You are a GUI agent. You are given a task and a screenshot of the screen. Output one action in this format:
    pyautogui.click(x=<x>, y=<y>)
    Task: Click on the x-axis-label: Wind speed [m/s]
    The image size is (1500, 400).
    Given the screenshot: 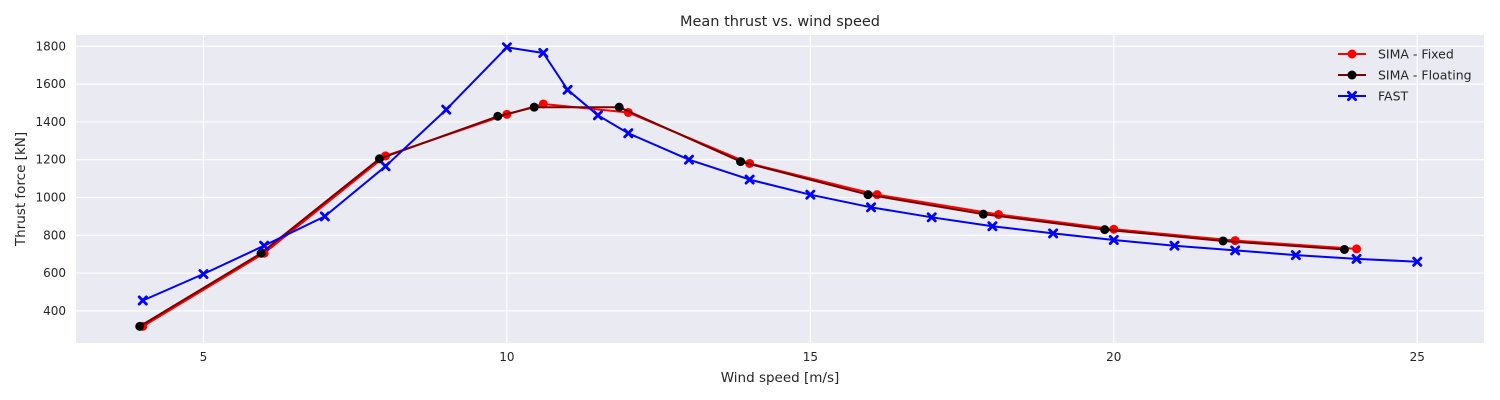 What is the action you would take?
    pyautogui.click(x=780, y=378)
    